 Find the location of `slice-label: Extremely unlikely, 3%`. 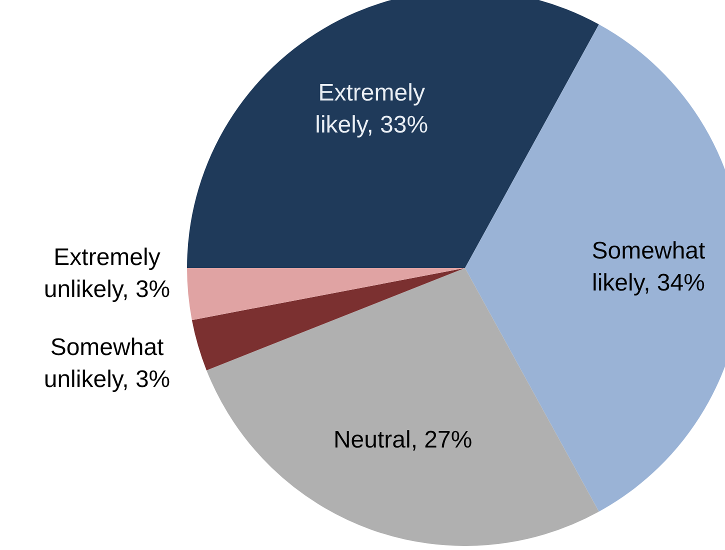

slice-label: Extremely unlikely, 3% is located at coordinates (107, 273).